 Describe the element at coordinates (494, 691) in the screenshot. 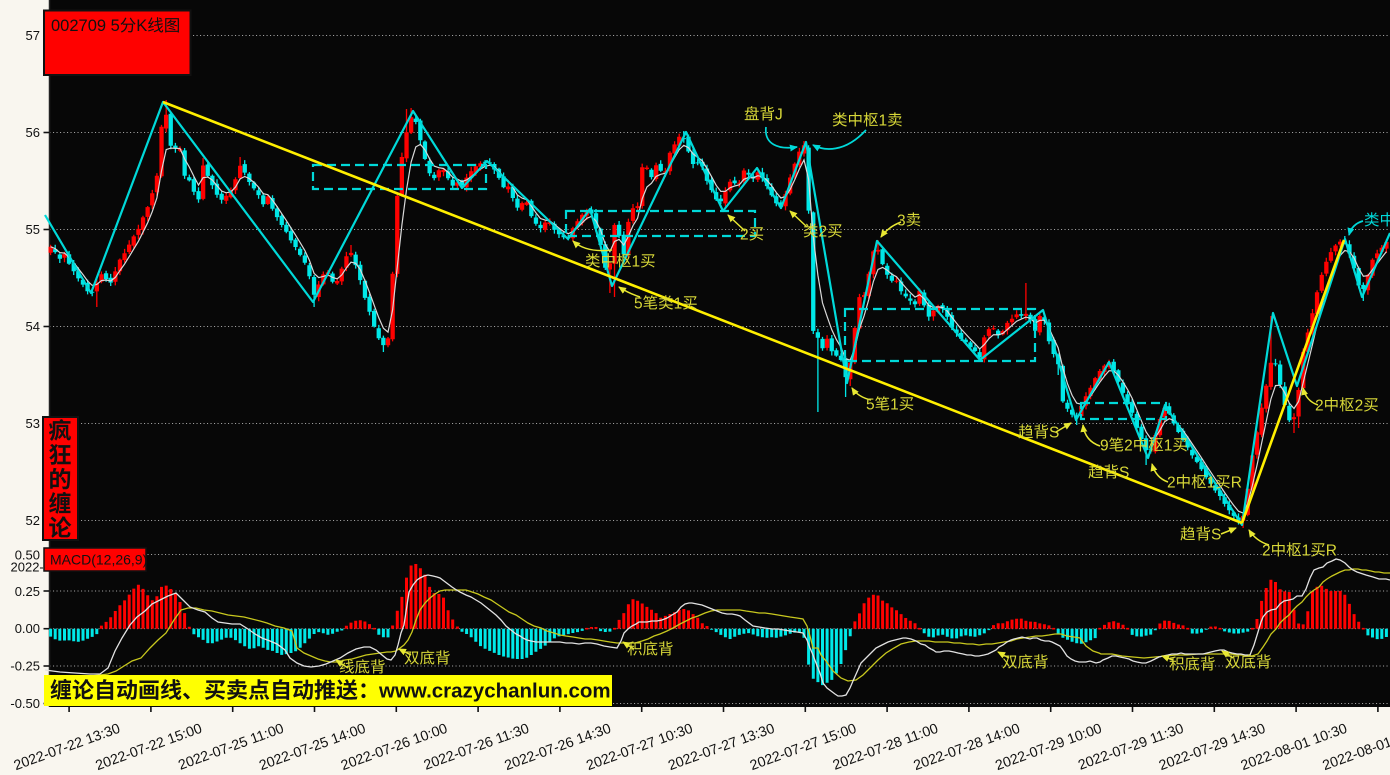

I see `svg-text: www.crazychanlun.com` at that location.